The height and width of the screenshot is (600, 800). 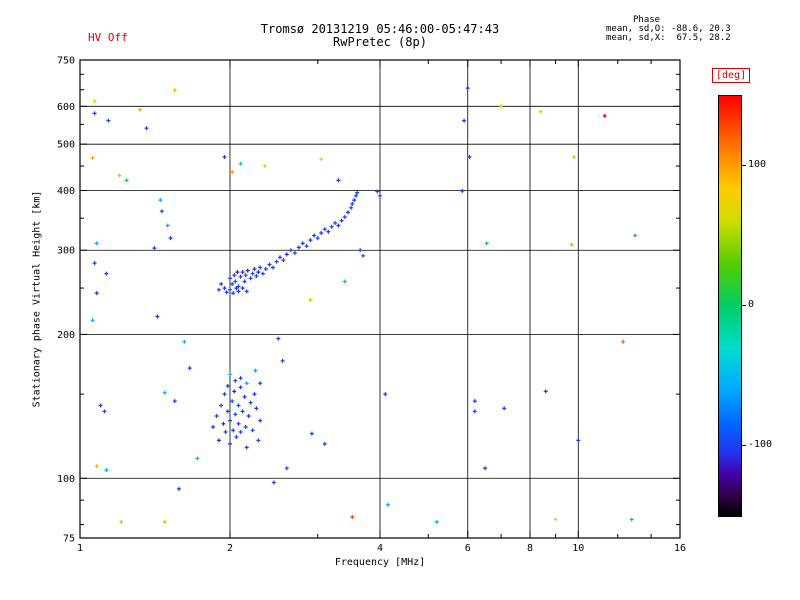 What do you see at coordinates (380, 562) in the screenshot?
I see `x-axis-label: Frequency [MHz]` at bounding box center [380, 562].